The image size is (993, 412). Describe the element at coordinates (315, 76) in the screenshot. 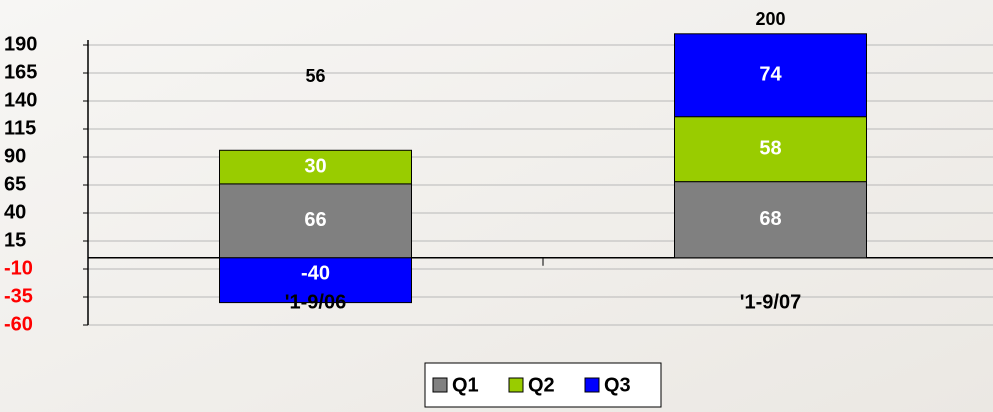

I see `total-label: 56` at that location.